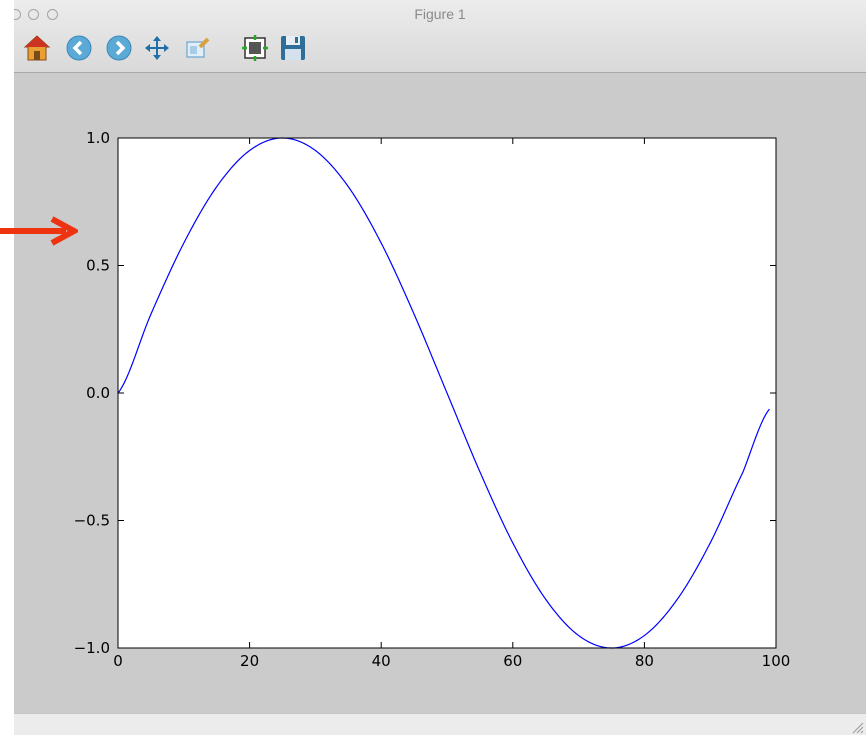  What do you see at coordinates (118, 661) in the screenshot?
I see `x-tick-label: 0` at bounding box center [118, 661].